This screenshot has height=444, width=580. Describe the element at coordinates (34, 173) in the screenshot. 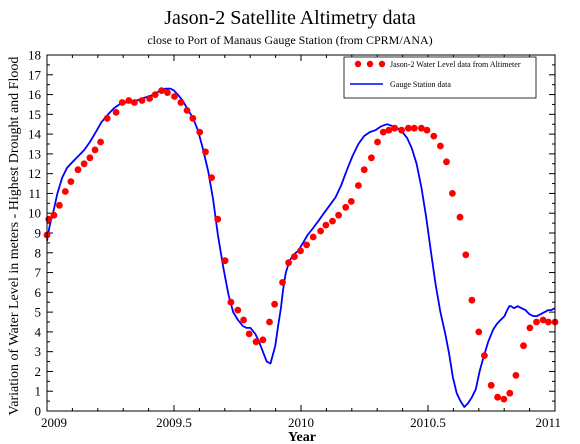

I see `y-tick-label: 12` at that location.